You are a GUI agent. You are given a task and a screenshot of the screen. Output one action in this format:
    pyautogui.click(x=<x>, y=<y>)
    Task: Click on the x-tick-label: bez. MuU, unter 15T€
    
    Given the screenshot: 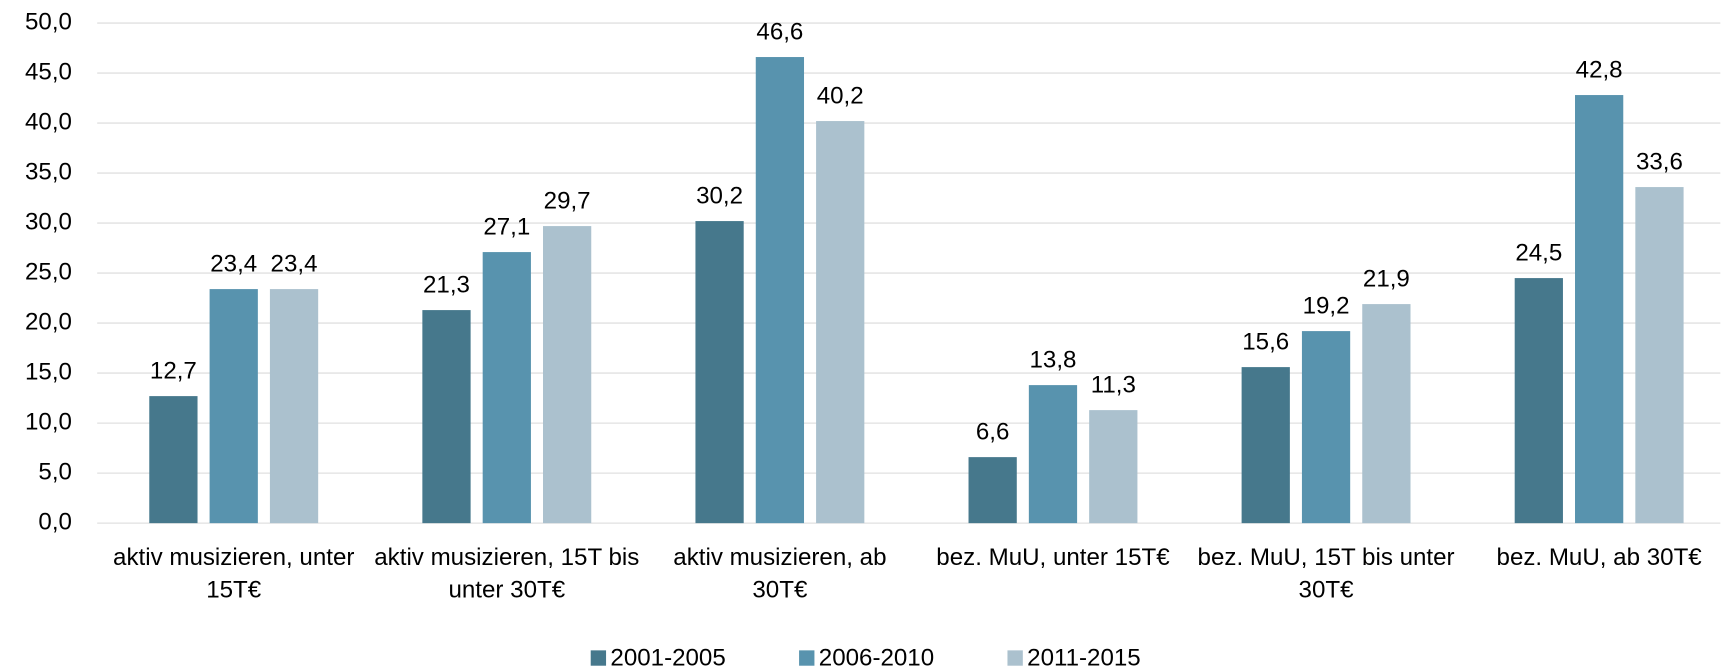 What is the action you would take?
    pyautogui.click(x=1053, y=556)
    